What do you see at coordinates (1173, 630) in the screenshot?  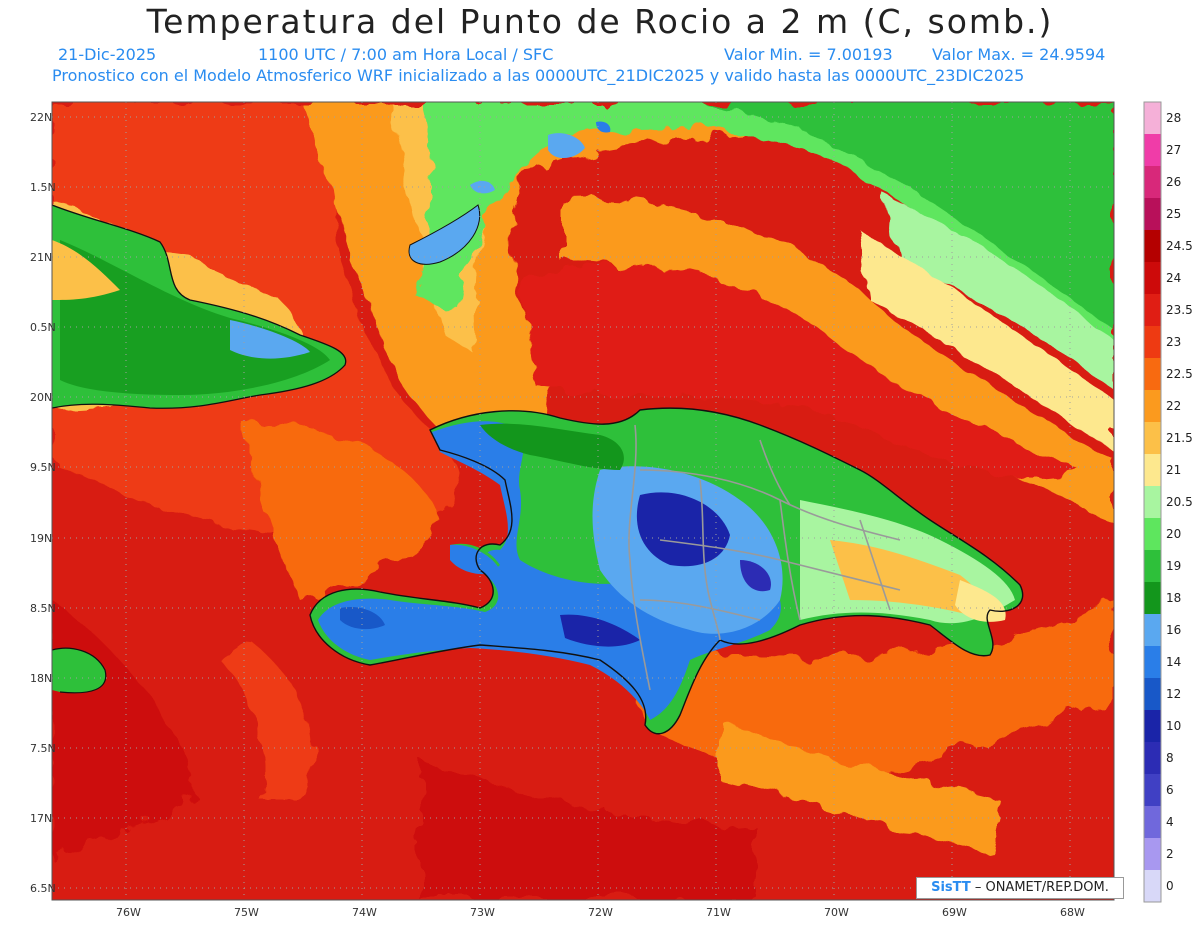 I see `colorbar-label: 16` at bounding box center [1173, 630].